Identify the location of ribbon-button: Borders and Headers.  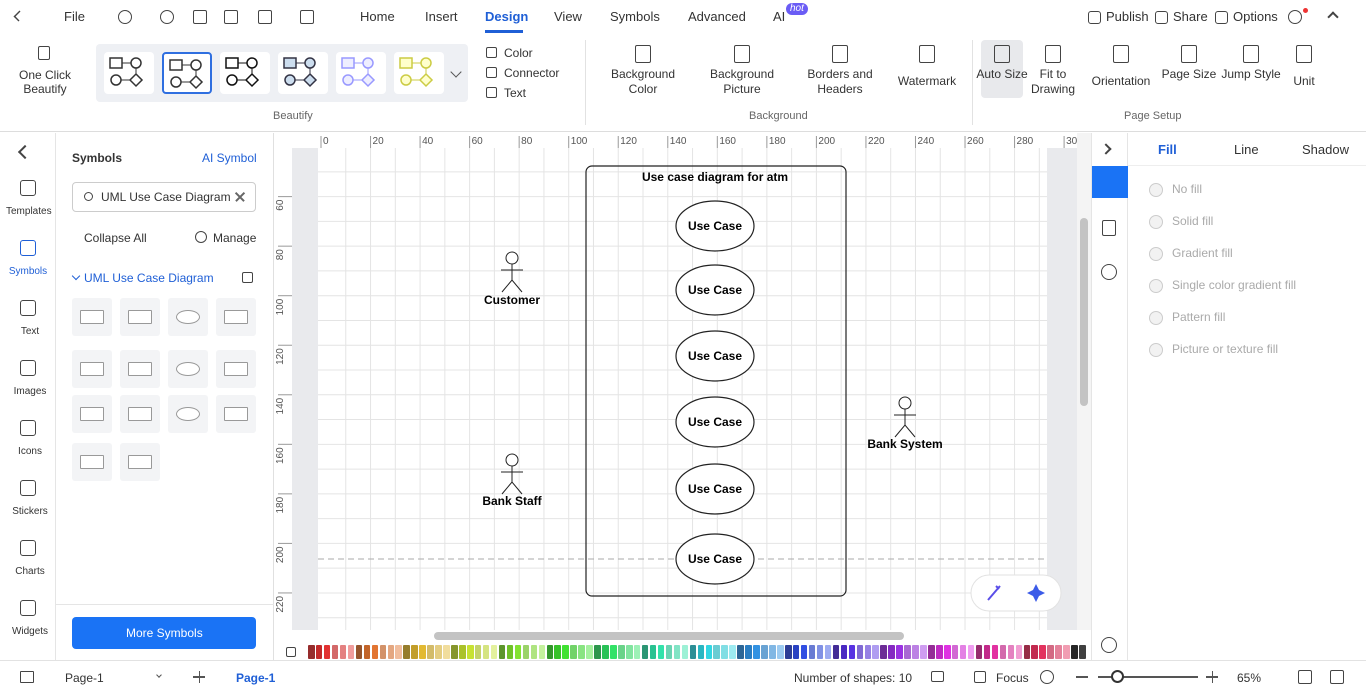
(840, 81).